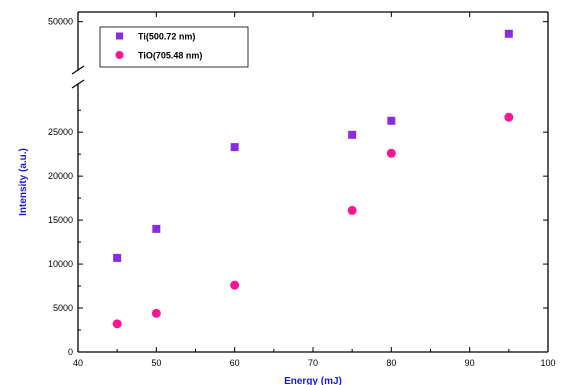 This screenshot has width=562, height=385. What do you see at coordinates (60, 220) in the screenshot?
I see `y-tick-label: 15000` at bounding box center [60, 220].